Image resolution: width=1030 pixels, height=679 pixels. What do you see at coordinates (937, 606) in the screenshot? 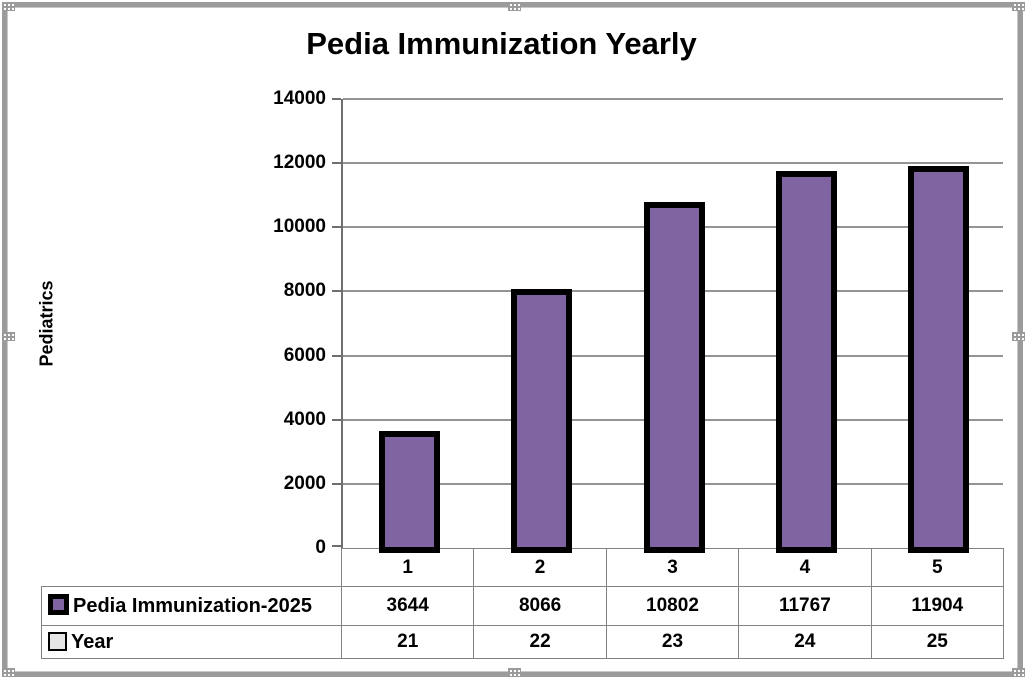
I see `value-Pedia-Immunization-2025-cat5: 11904` at bounding box center [937, 606].